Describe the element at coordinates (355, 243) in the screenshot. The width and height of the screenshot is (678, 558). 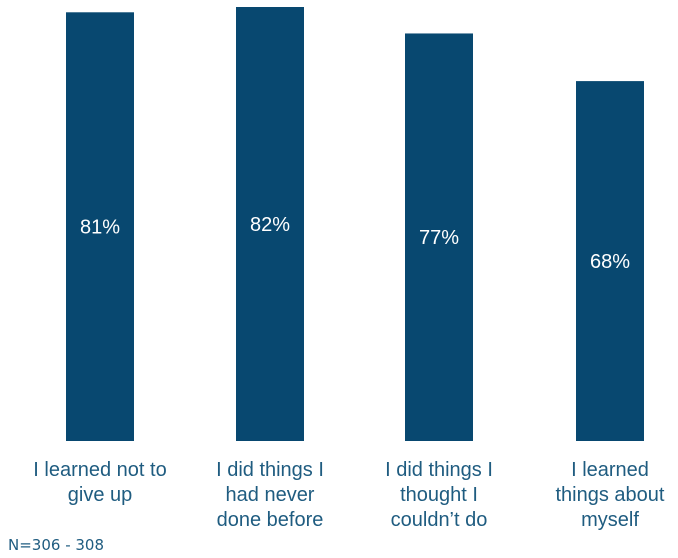
I see `value-labels-group: 81% 82% 77% 68%` at that location.